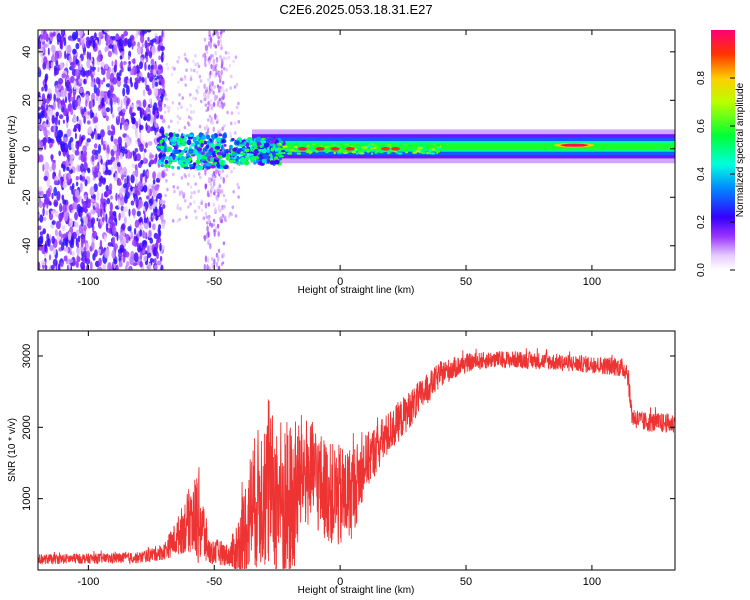 This screenshot has width=750, height=600. I want to click on spectrogram-x-tick-label: 50, so click(466, 282).